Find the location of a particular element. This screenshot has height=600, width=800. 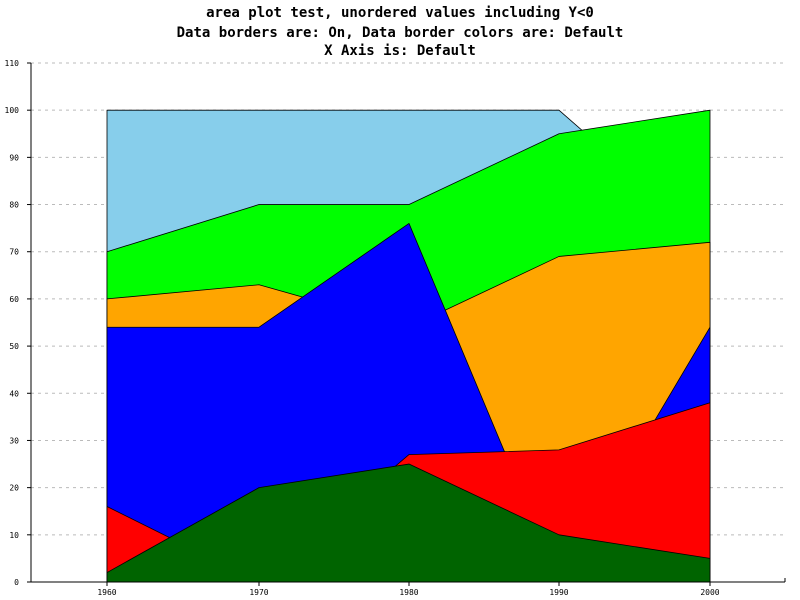

y-tick-label-90: 90 is located at coordinates (14, 157).